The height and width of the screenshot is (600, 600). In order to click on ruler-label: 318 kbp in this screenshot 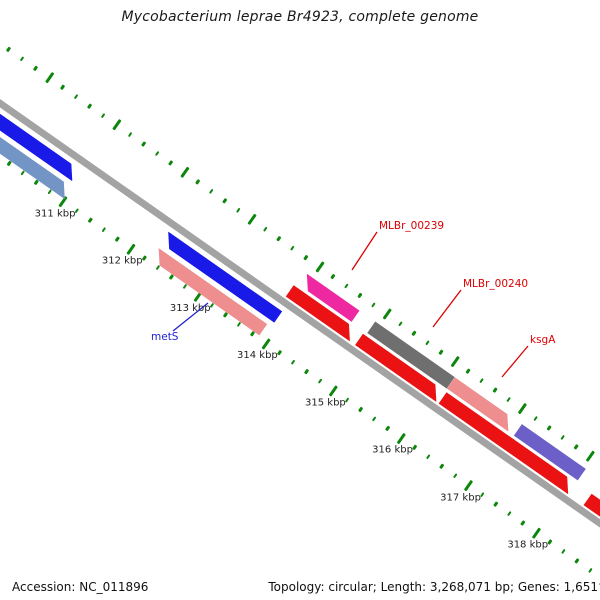, I will do `click(528, 545)`.